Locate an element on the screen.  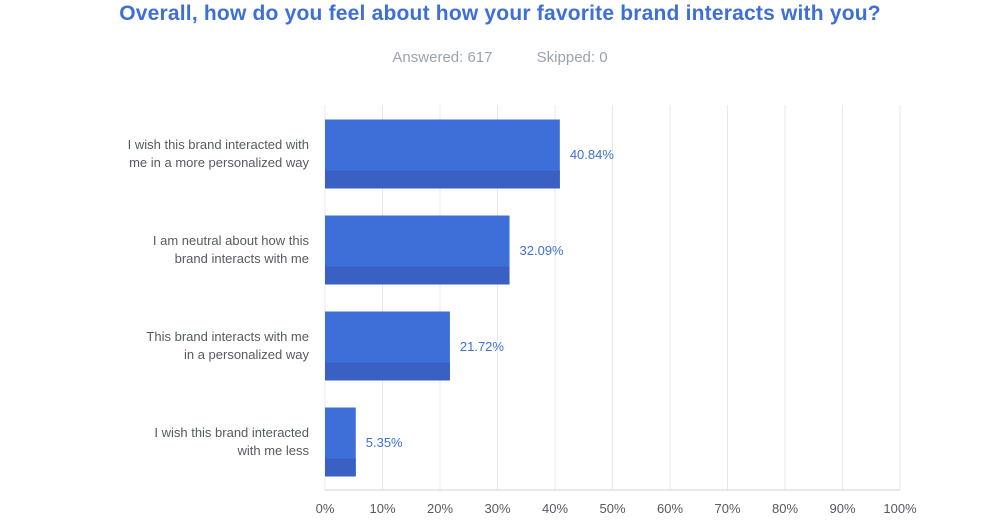
x-tick-label: 10% is located at coordinates (382, 508).